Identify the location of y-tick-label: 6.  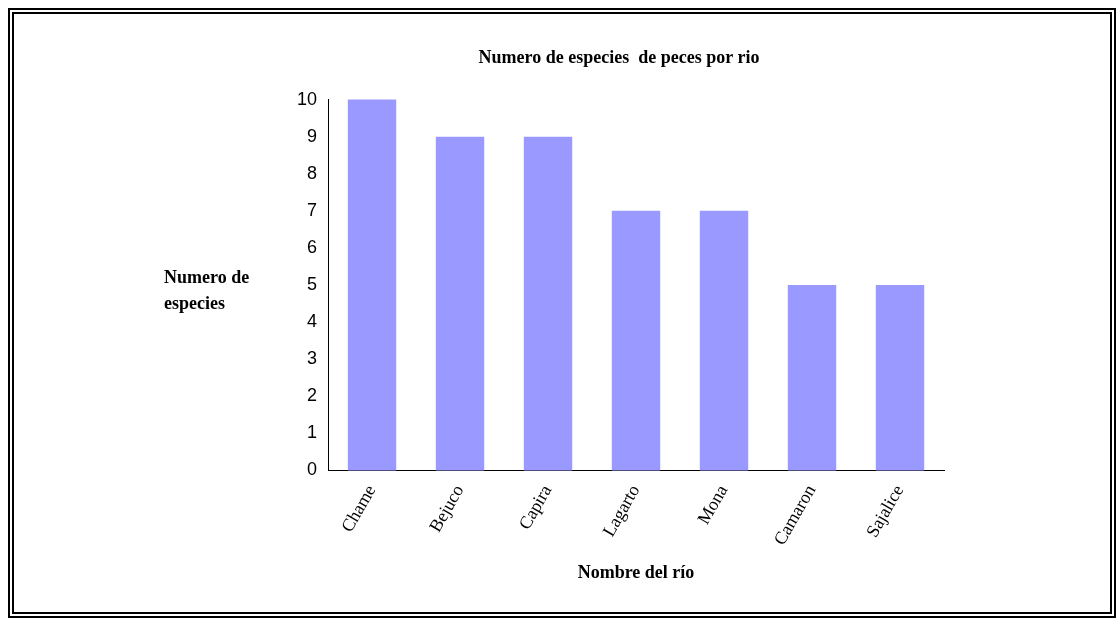
(312, 246).